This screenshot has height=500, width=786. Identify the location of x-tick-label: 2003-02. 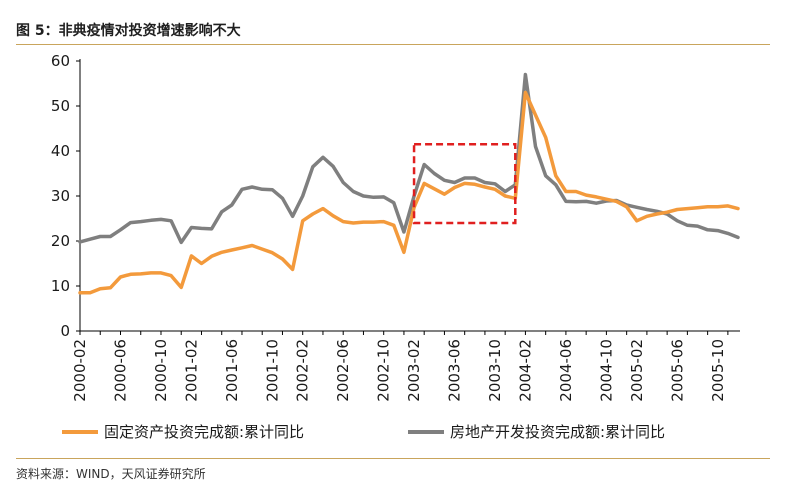
(414, 370).